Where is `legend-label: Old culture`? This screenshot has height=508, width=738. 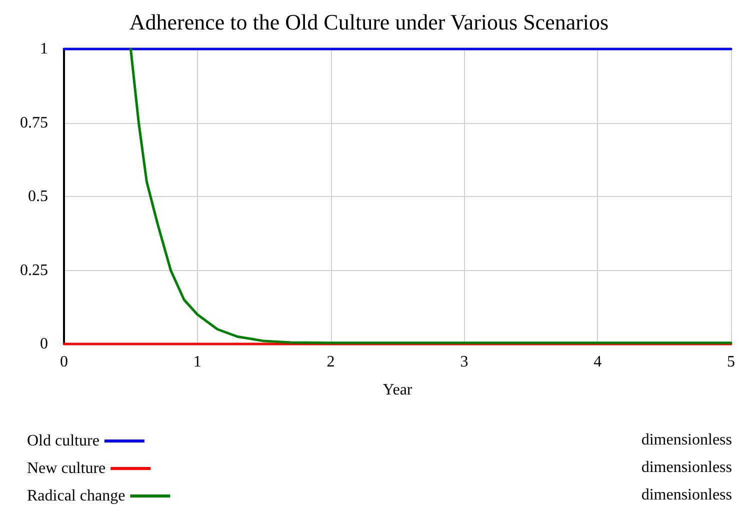
legend-label: Old culture is located at coordinates (63, 441).